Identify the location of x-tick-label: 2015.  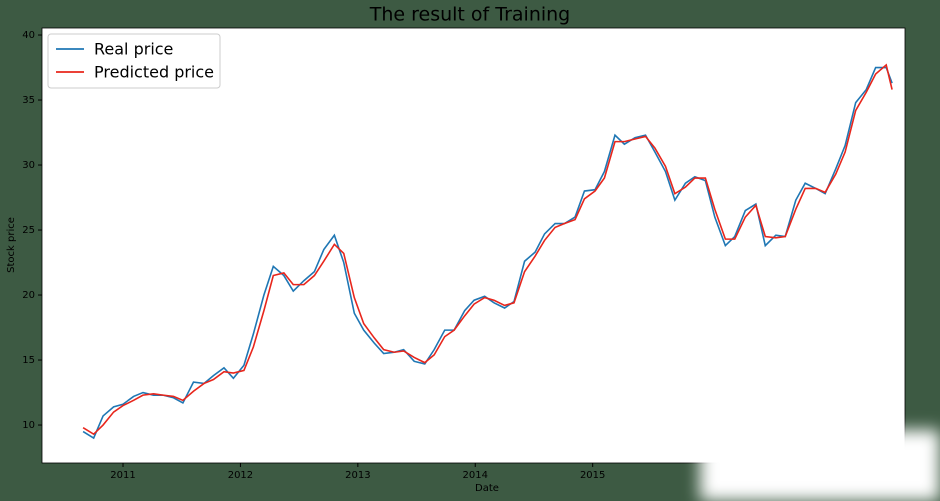
(592, 475).